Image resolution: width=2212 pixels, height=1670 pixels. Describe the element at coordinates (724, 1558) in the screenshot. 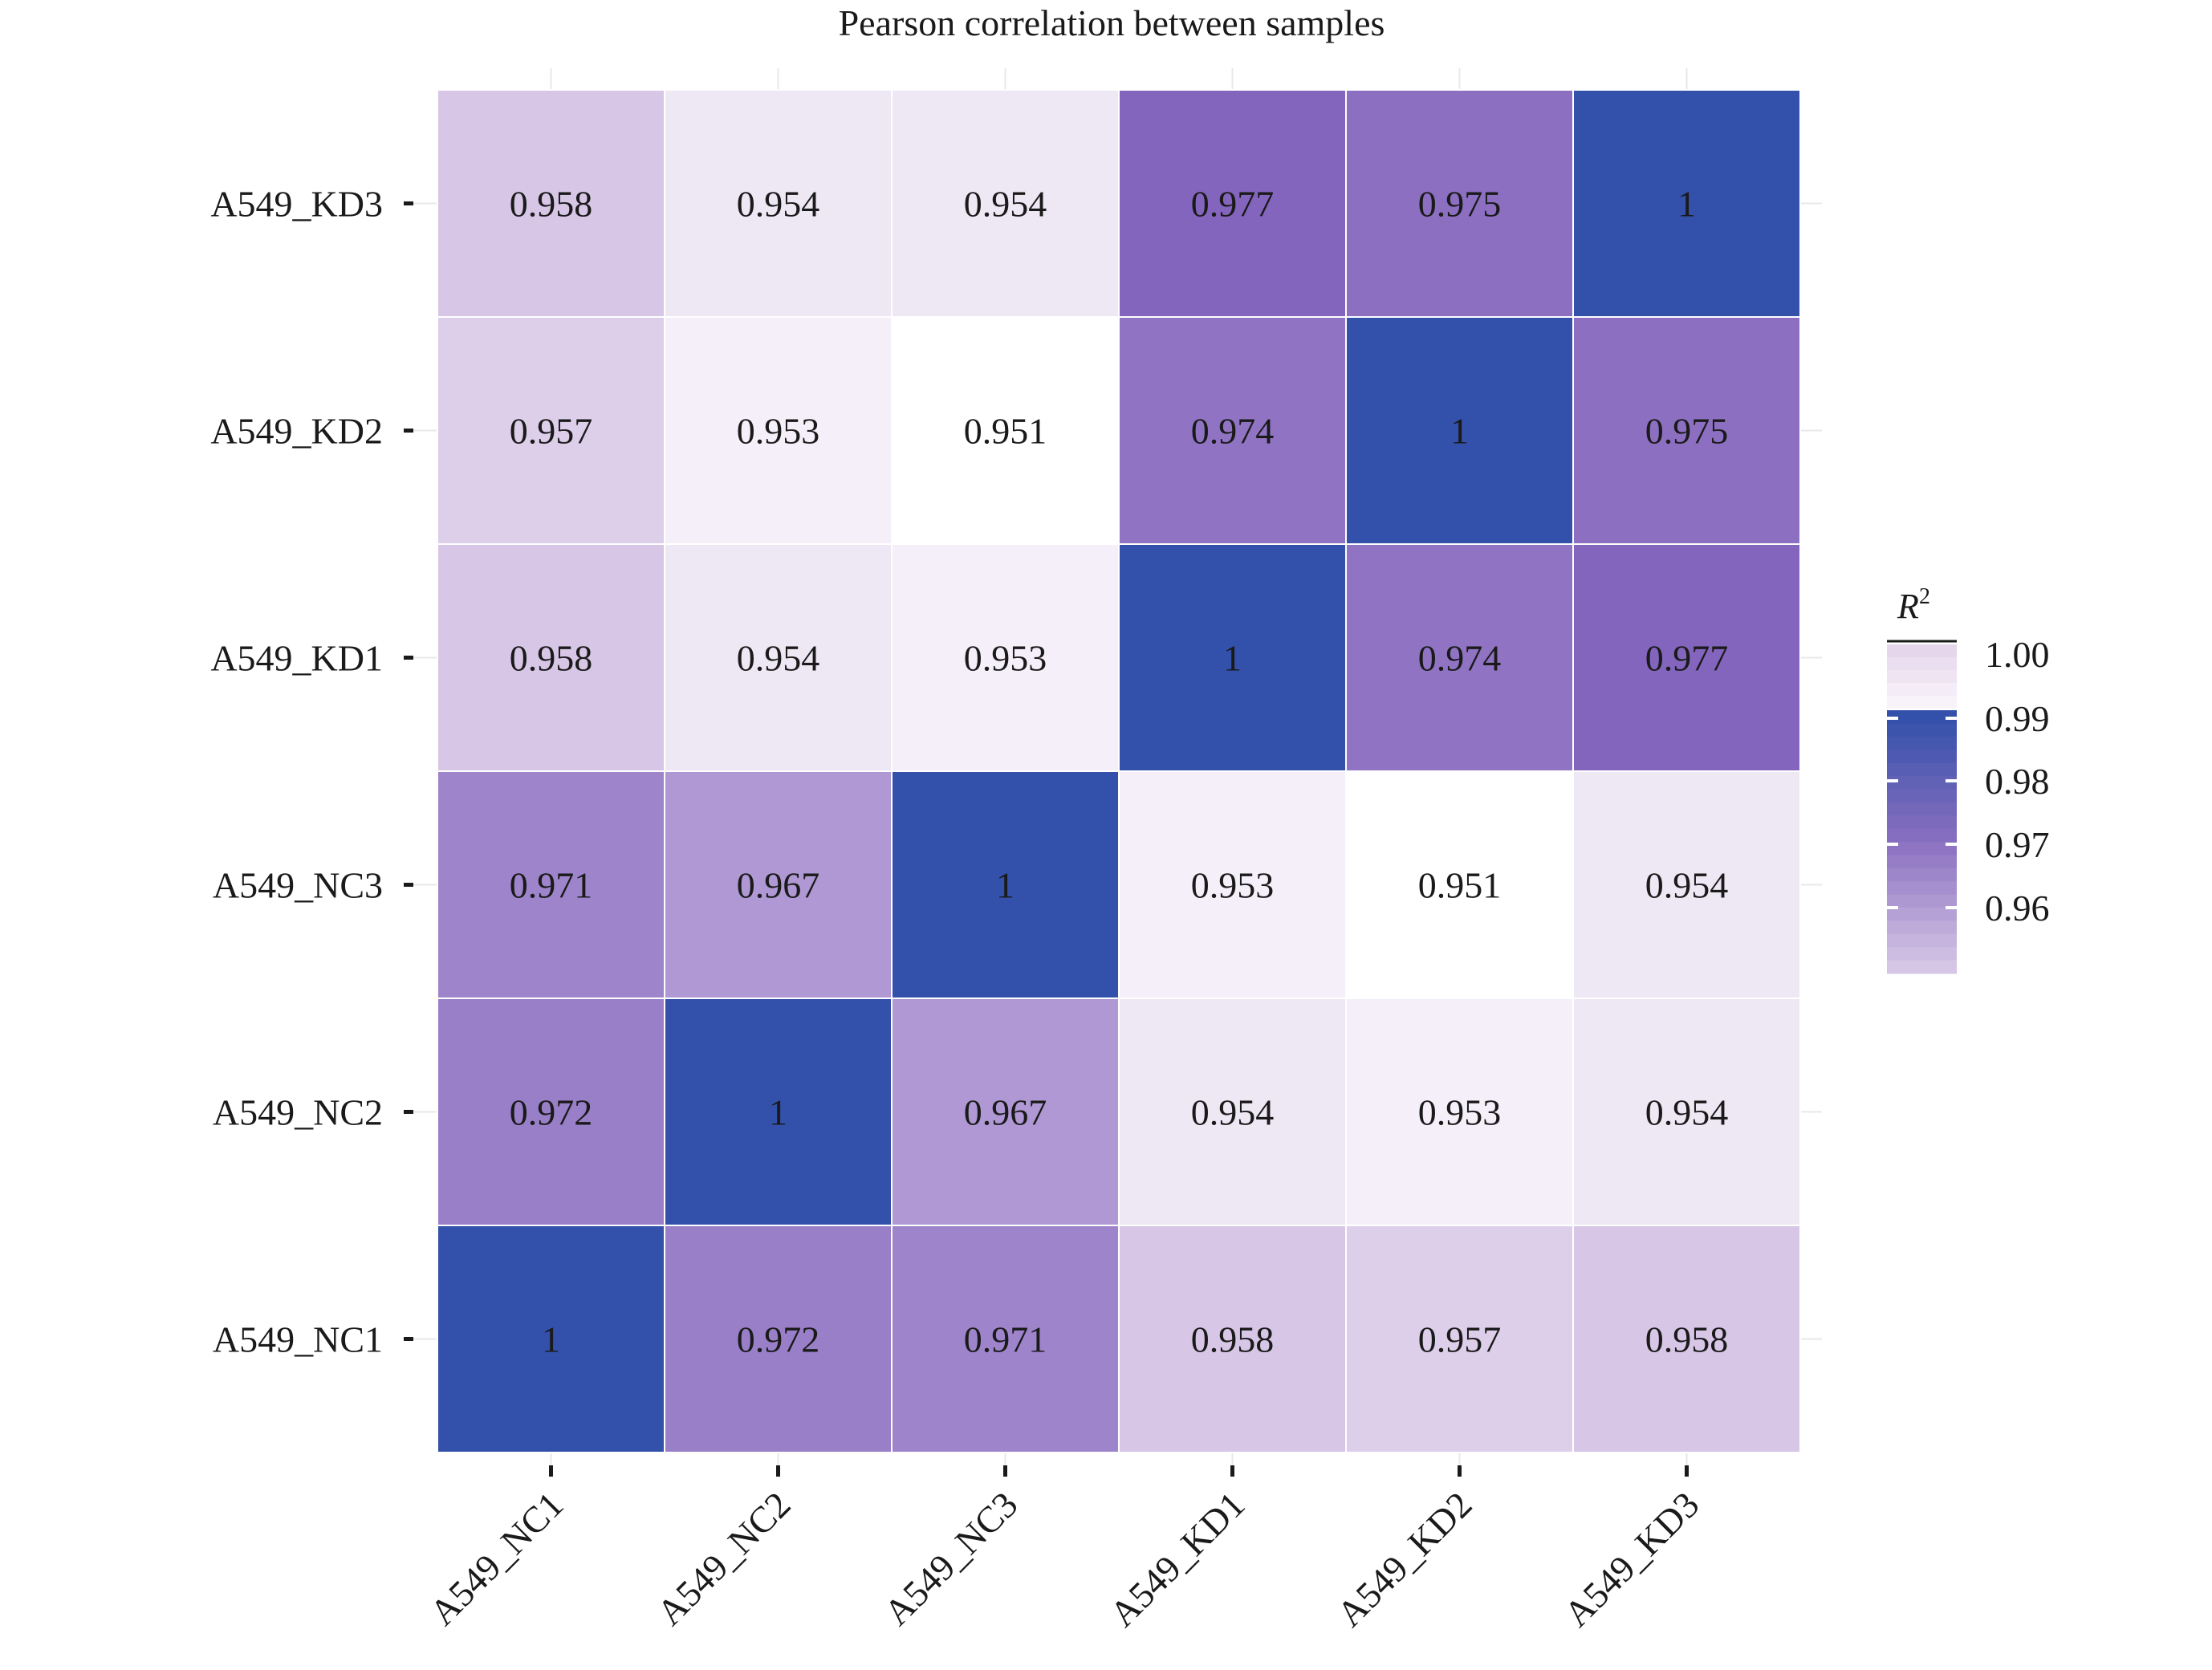

I see `x-tick-label: A549_NC2` at that location.